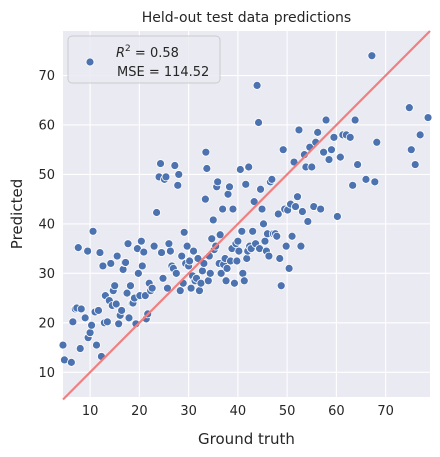 This screenshot has height=457, width=440. I want to click on y-axis-ticks: 10 20 30 40 50 60 70, so click(46, 225).